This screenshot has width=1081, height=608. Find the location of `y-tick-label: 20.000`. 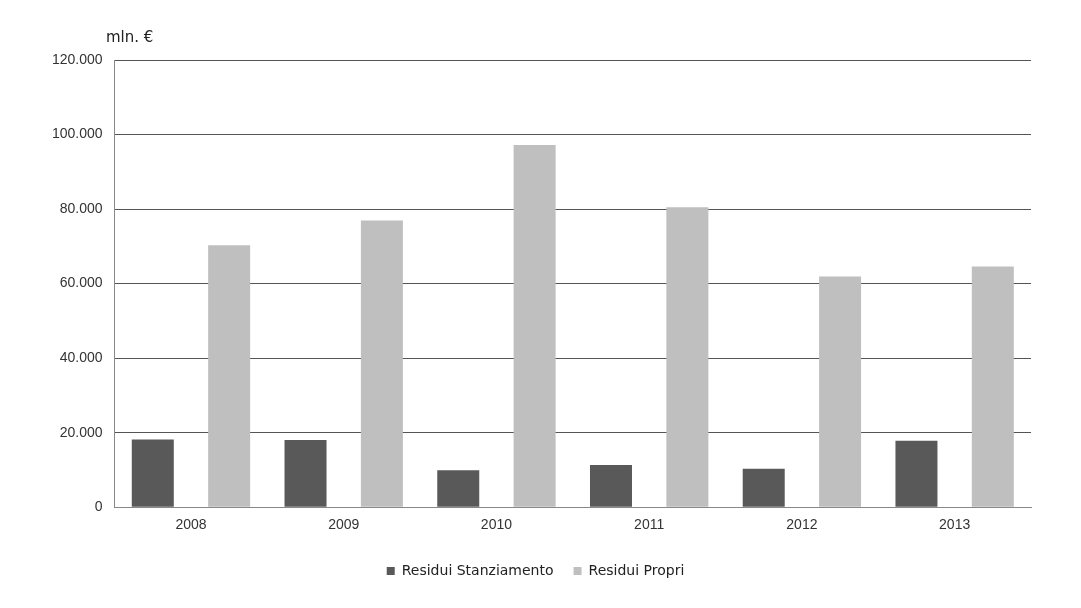

y-tick-label: 20.000 is located at coordinates (81, 431).